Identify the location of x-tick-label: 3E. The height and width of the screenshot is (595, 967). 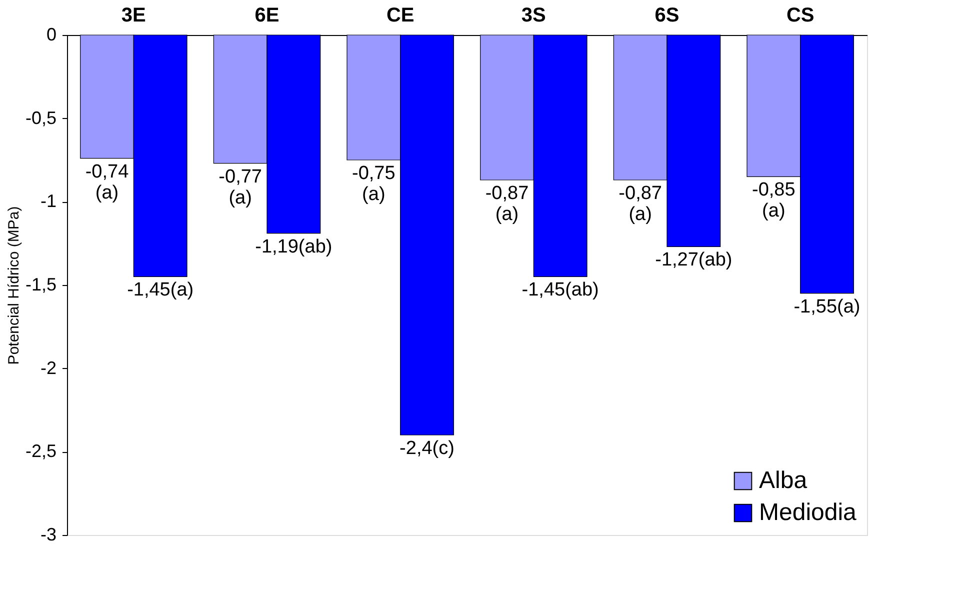
(133, 15).